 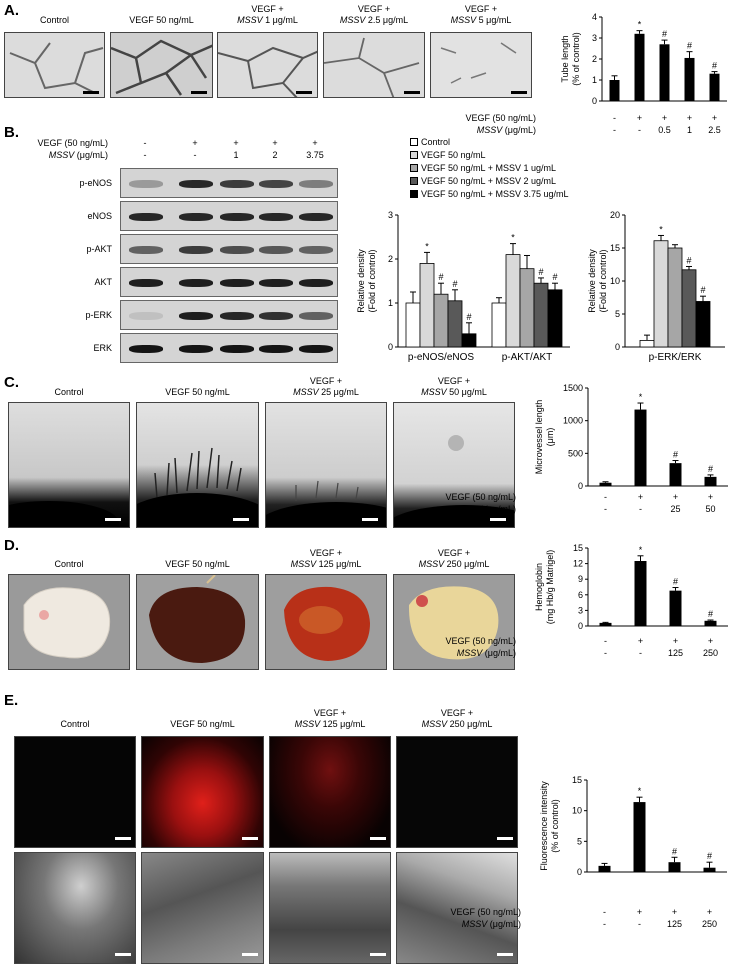 I want to click on treatment-value: 25, so click(x=675, y=509).